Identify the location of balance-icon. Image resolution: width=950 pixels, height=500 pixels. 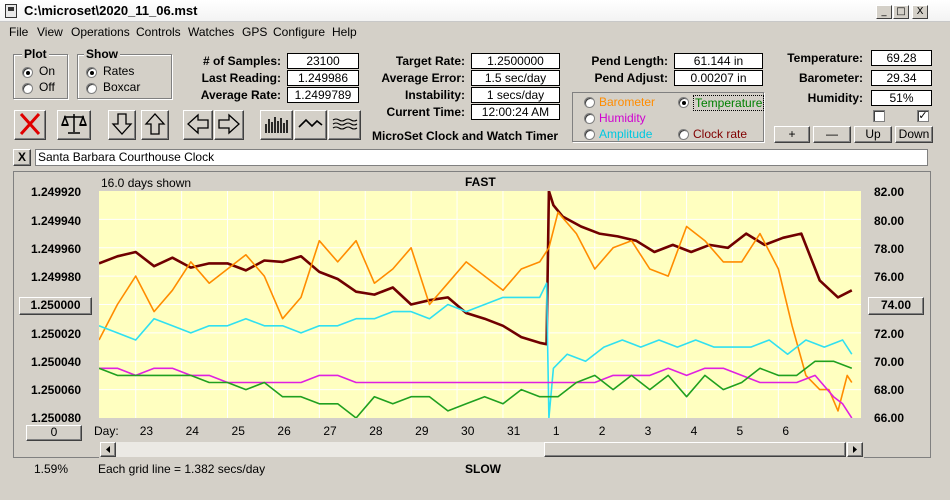
(74, 124).